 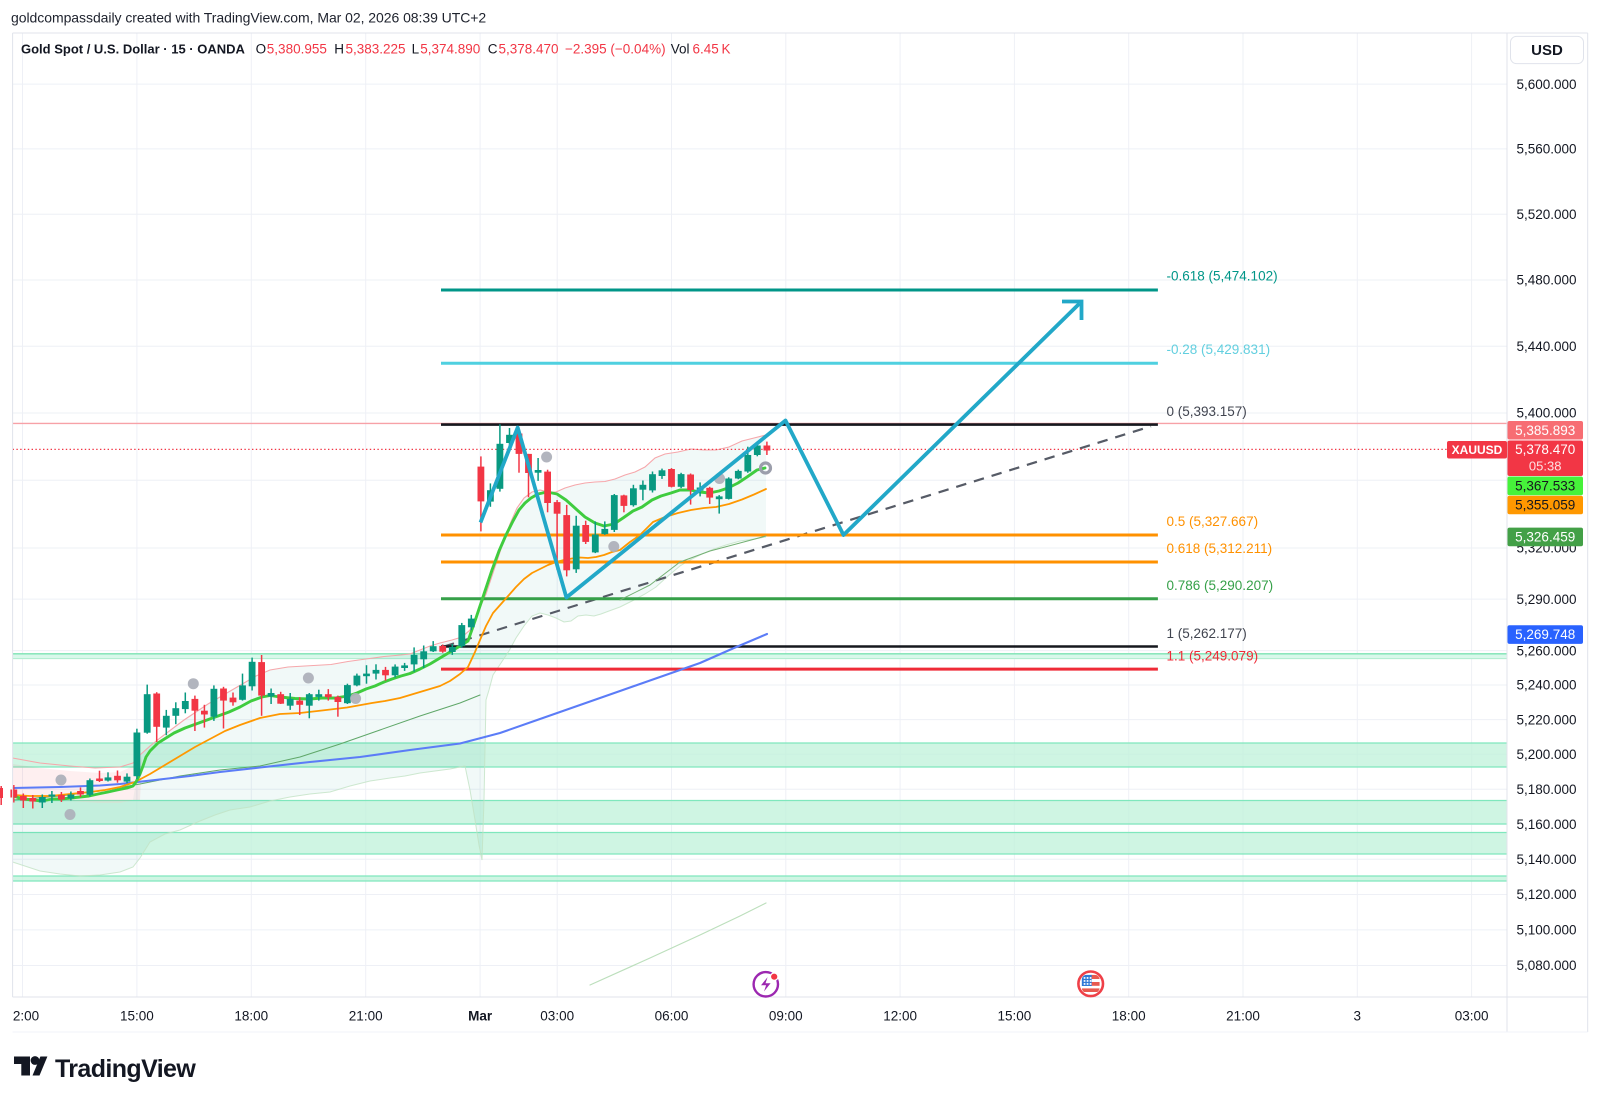 What do you see at coordinates (1547, 930) in the screenshot?
I see `svg-text: 5,100.000` at bounding box center [1547, 930].